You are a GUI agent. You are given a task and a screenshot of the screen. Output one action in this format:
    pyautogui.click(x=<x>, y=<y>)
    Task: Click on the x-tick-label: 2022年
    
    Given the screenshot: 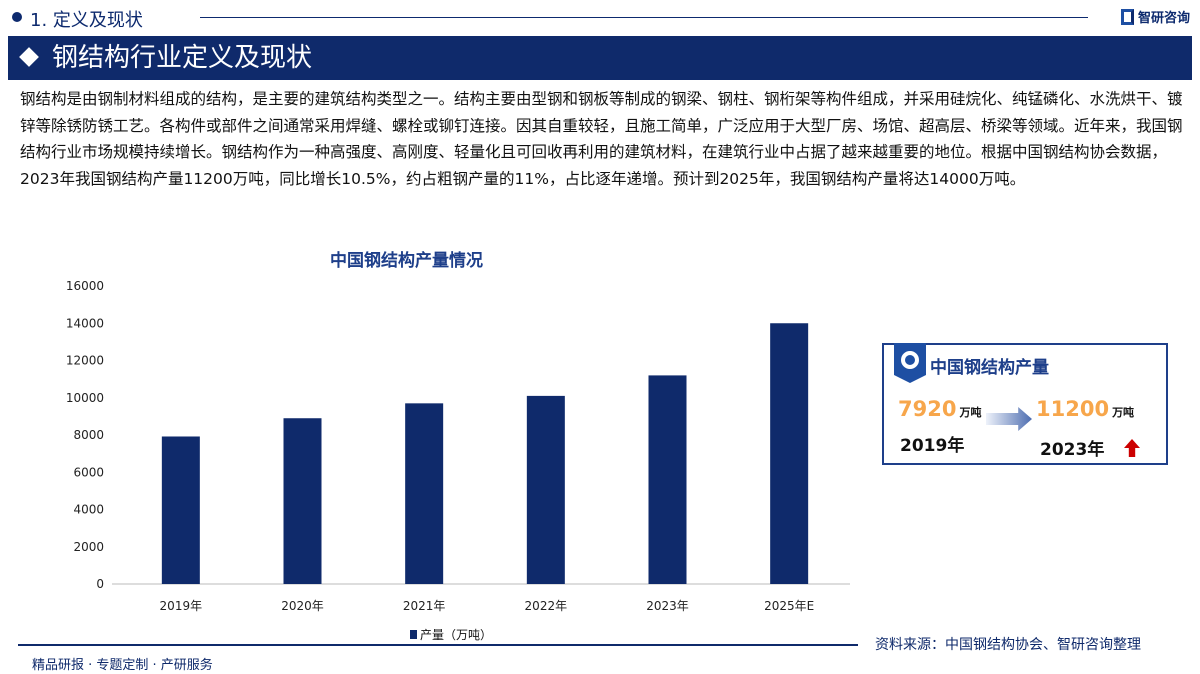 What is the action you would take?
    pyautogui.click(x=546, y=606)
    